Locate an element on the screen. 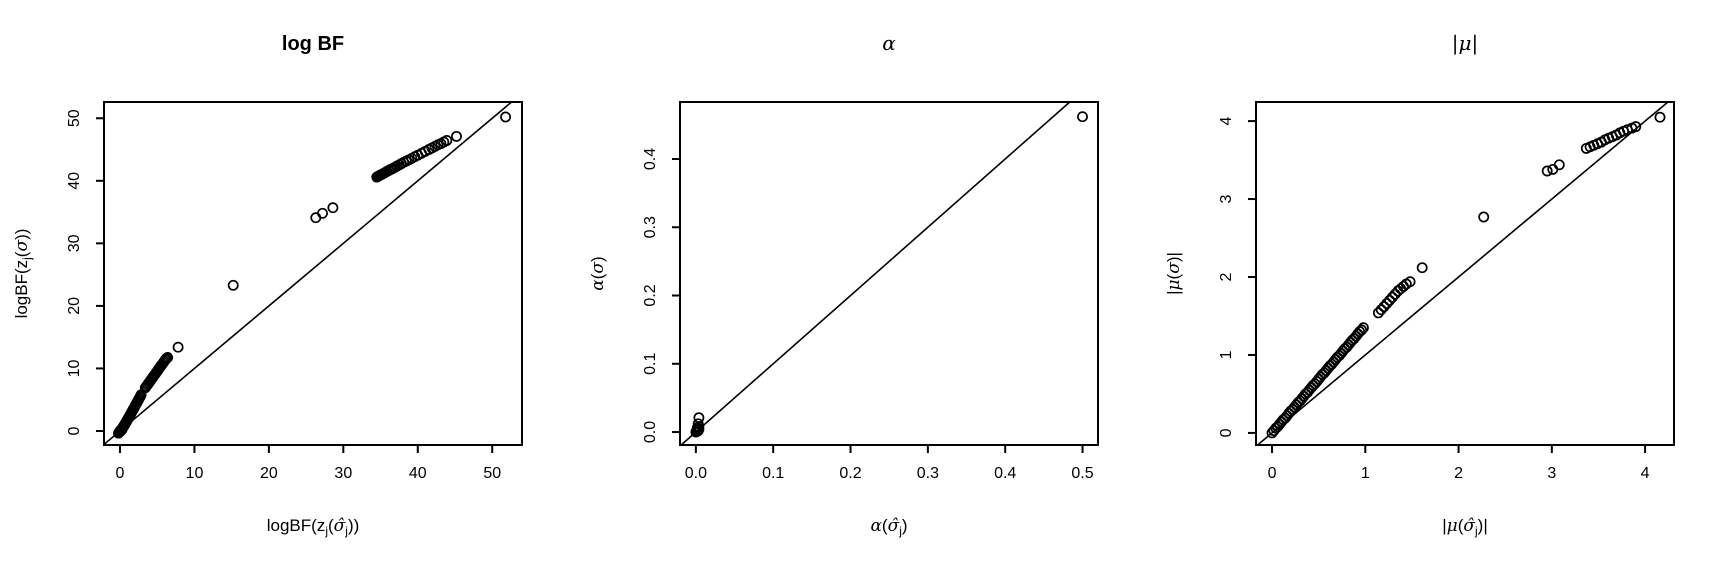 This screenshot has height=576, width=1728. y-tick-label: 50 is located at coordinates (74, 118).